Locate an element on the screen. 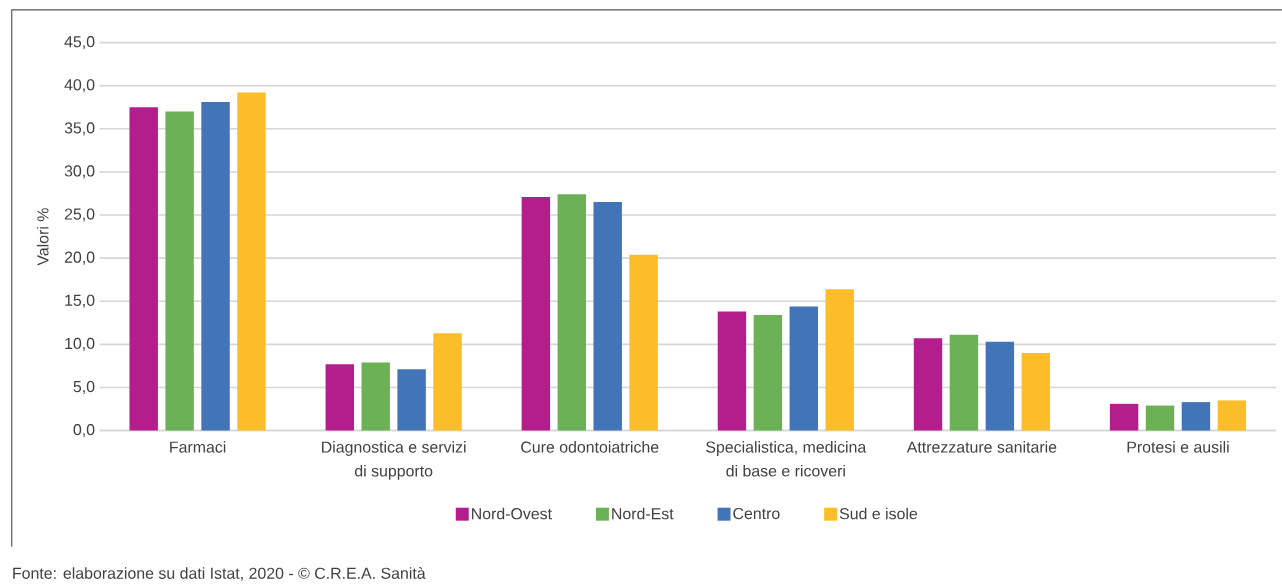  y-tick-label: 15,0 is located at coordinates (80, 301).